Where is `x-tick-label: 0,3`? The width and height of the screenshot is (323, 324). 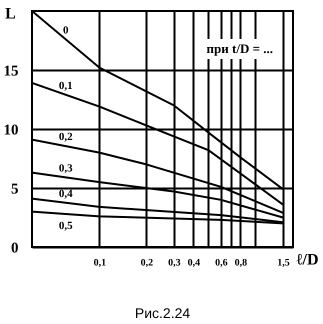 x-tick-label: 0,3 is located at coordinates (174, 263).